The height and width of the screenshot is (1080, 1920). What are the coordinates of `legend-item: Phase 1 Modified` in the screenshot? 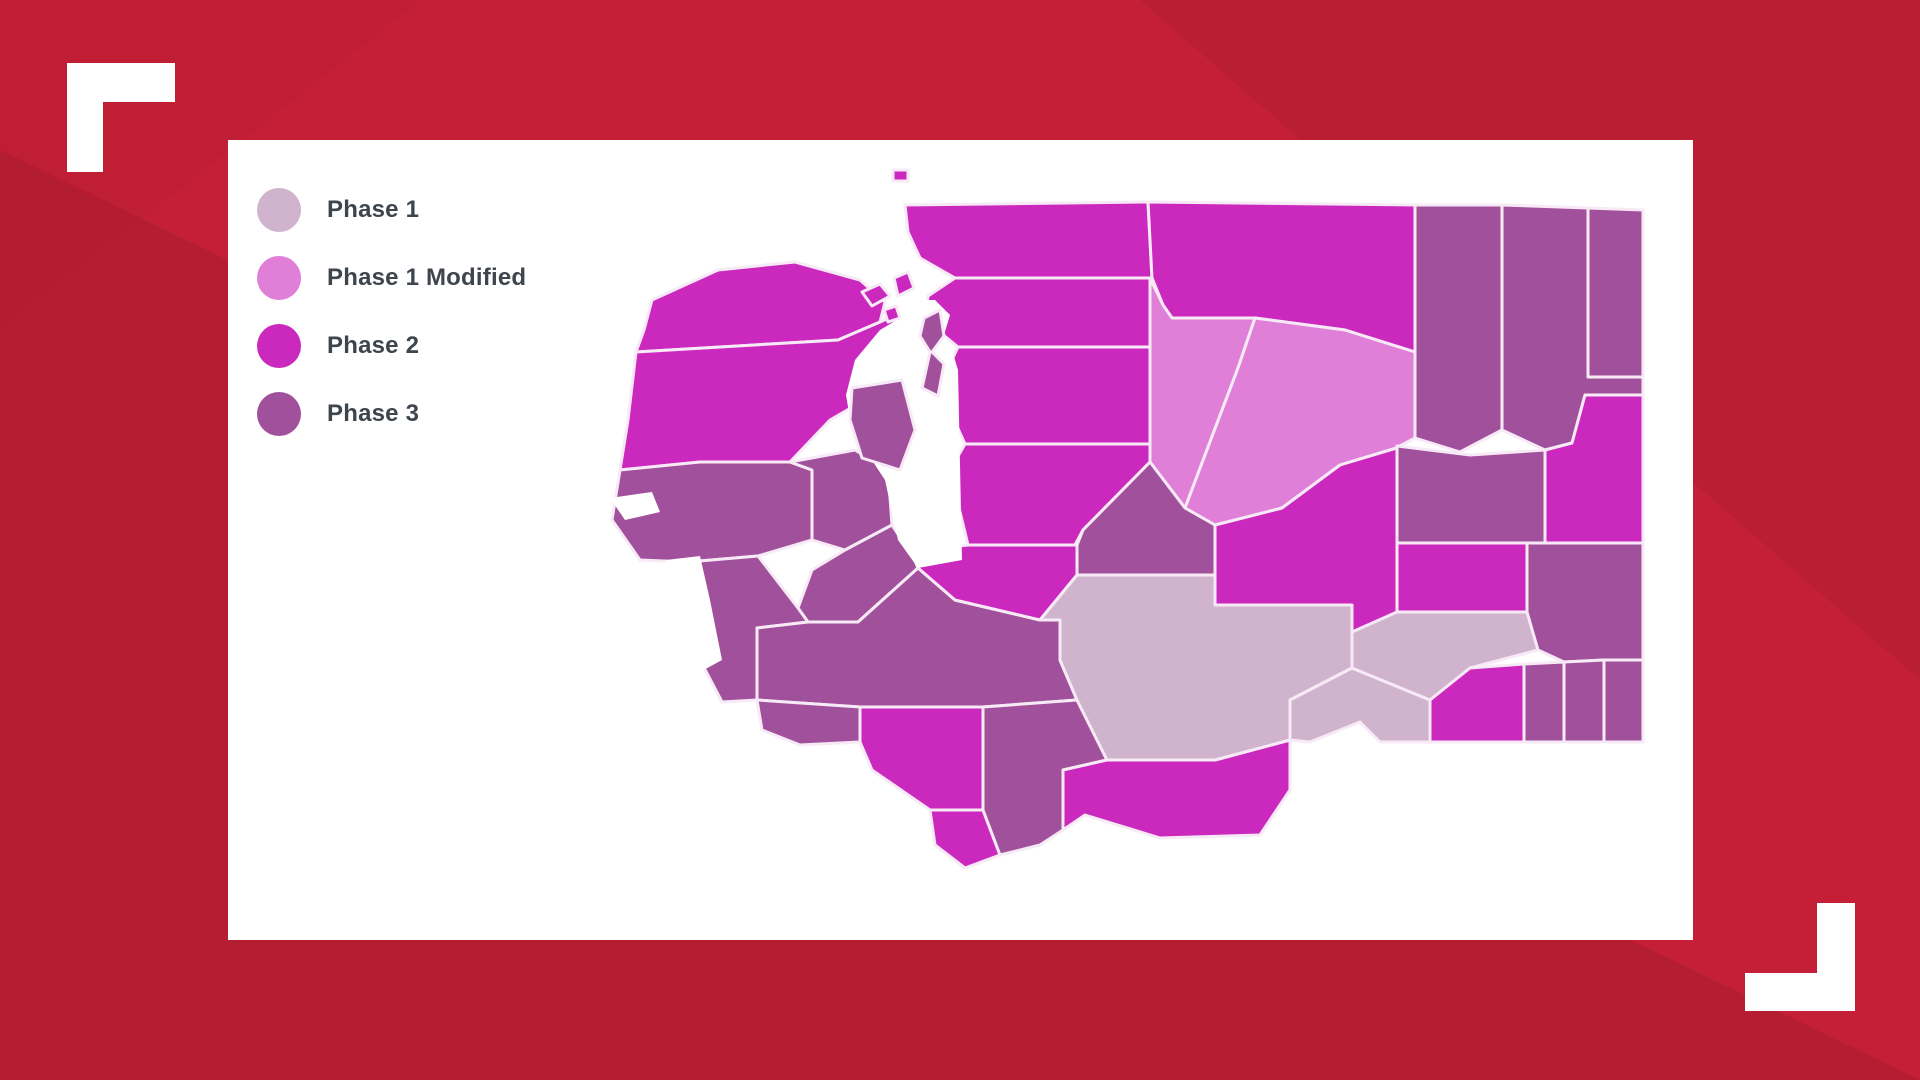 It's located at (391, 278).